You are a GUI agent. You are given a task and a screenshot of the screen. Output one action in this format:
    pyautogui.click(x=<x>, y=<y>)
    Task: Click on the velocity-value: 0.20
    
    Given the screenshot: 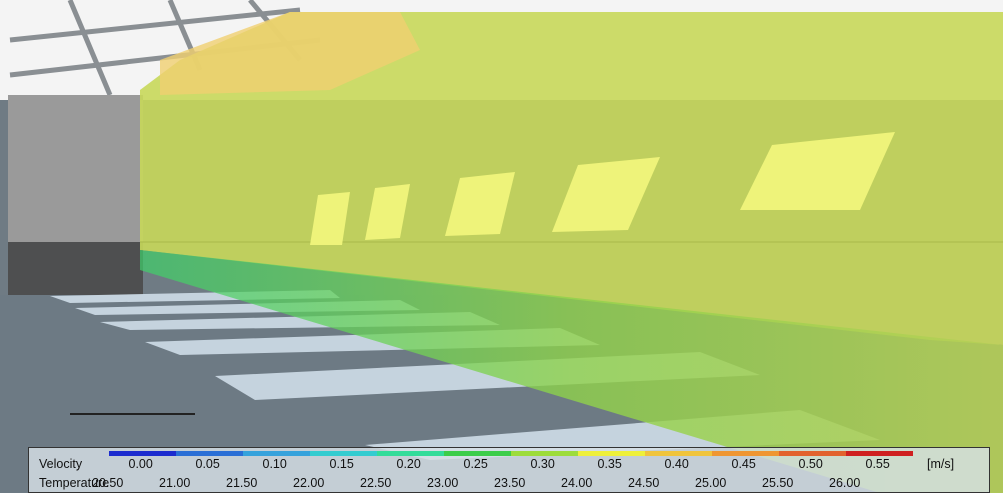 What is the action you would take?
    pyautogui.click(x=408, y=464)
    